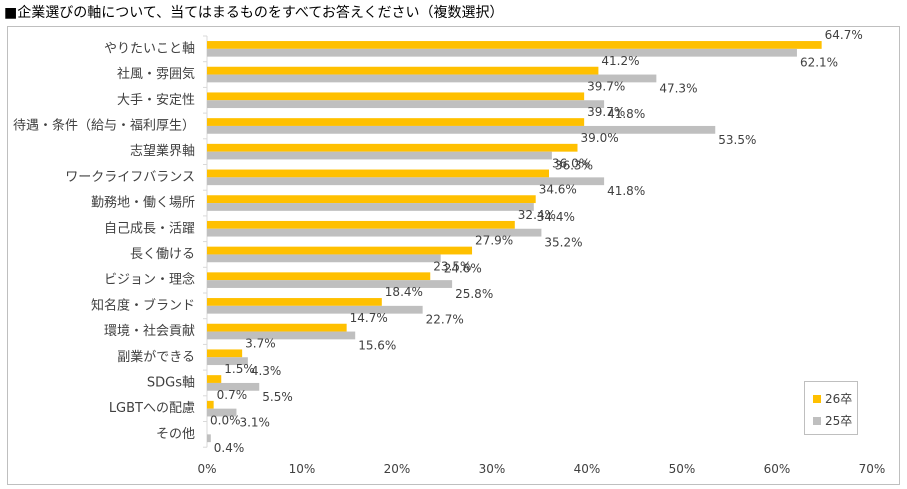 This screenshot has width=907, height=489. I want to click on data-label-26: 32.4%, so click(537, 215).